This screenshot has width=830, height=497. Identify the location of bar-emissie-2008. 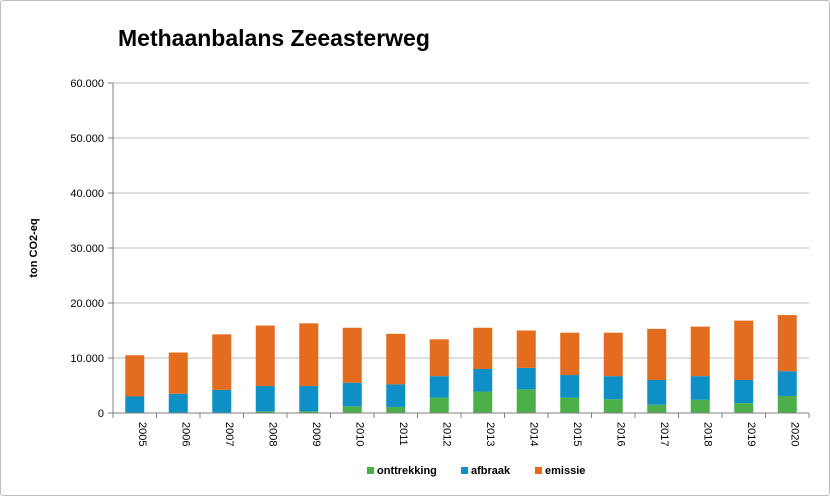
(265, 356).